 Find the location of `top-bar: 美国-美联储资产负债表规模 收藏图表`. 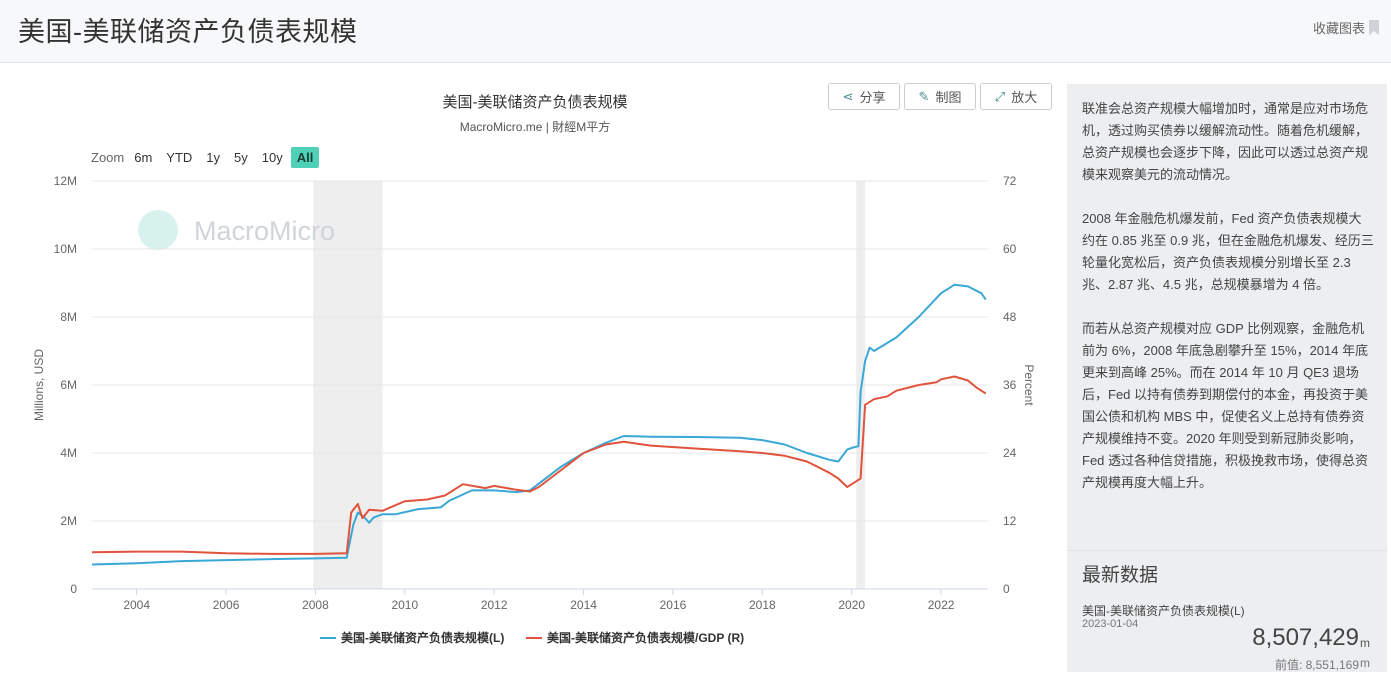

top-bar: 美国-美联储资产负债表规模 收藏图表 is located at coordinates (695, 31).